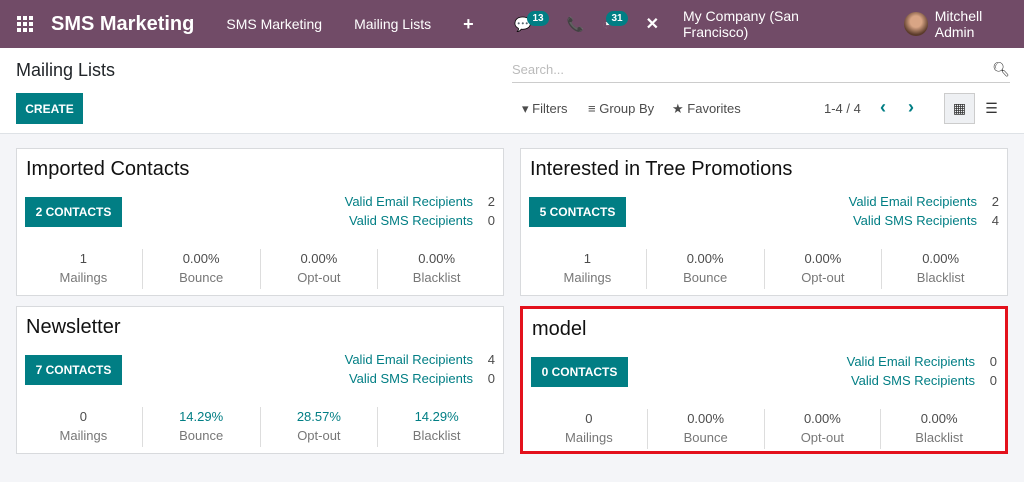  I want to click on phone-icon: 📞, so click(575, 23).